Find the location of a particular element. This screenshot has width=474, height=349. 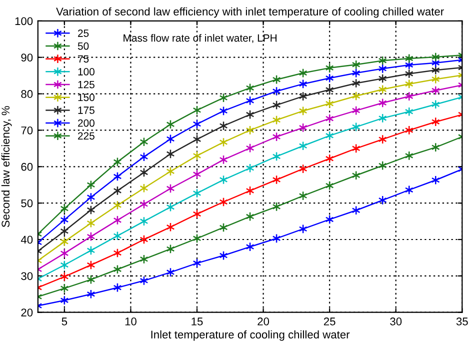

x-tick-label: 30 is located at coordinates (396, 322).